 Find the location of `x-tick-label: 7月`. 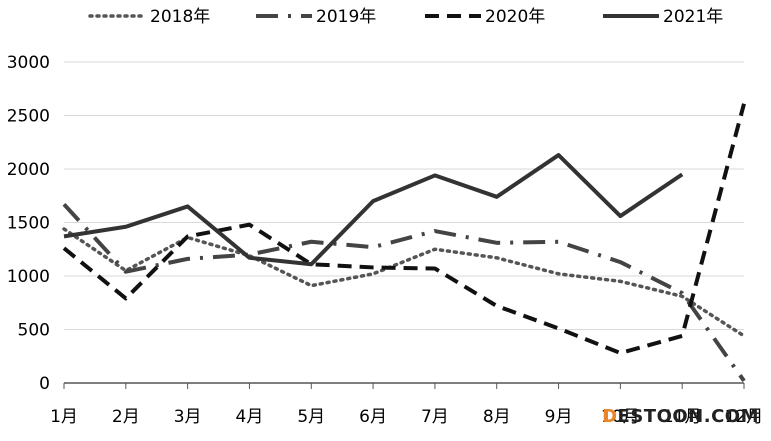

x-tick-label: 7月 is located at coordinates (435, 417).